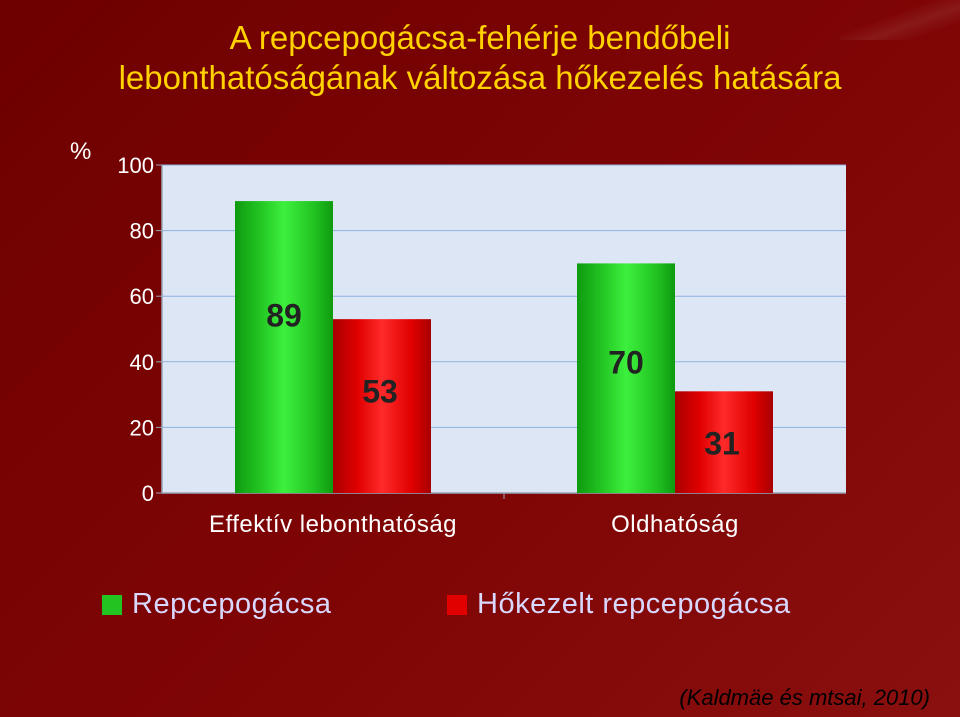 This screenshot has width=960, height=717. What do you see at coordinates (148, 493) in the screenshot?
I see `y-tick-label: 0` at bounding box center [148, 493].